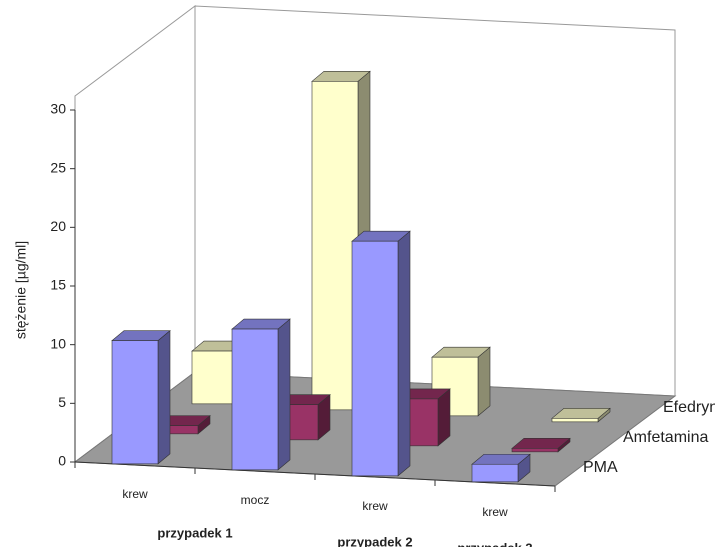  Describe the element at coordinates (58, 226) in the screenshot. I see `y-tick-label: 20` at that location.